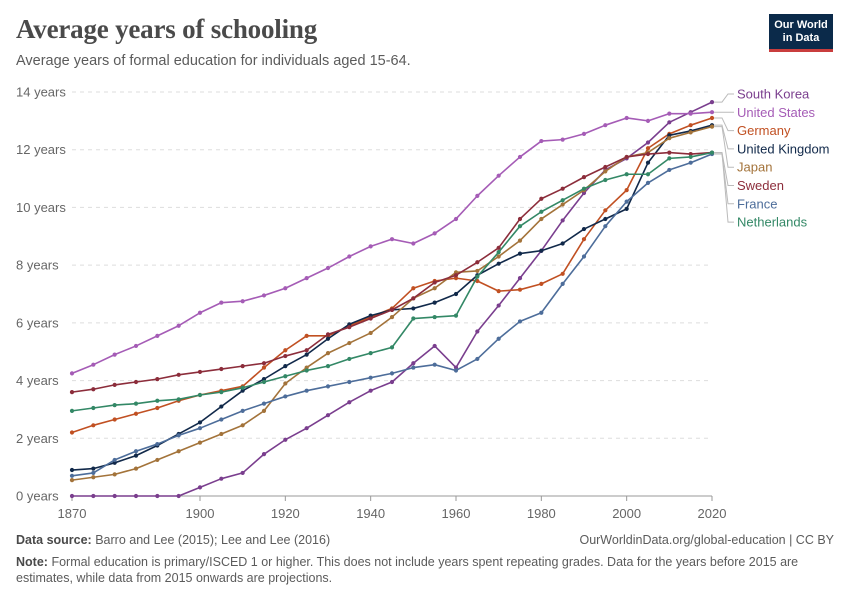 The height and width of the screenshot is (600, 850). Describe the element at coordinates (41, 92) in the screenshot. I see `y-tick-label: 14 years` at that location.